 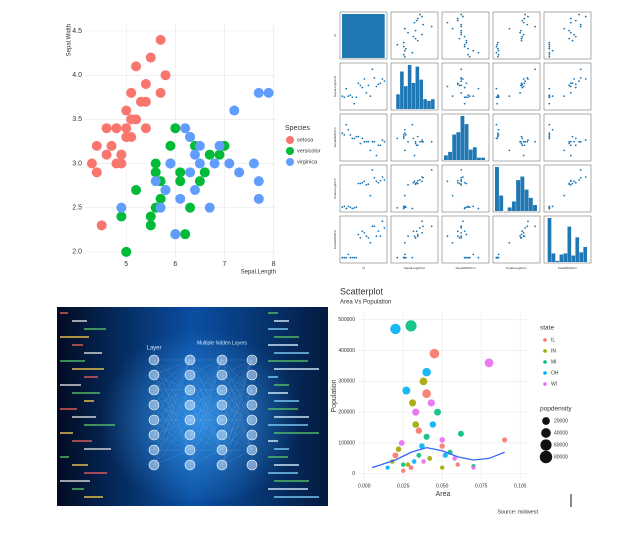 What do you see at coordinates (77, 252) in the screenshot?
I see `y-tick-label: 2.0` at bounding box center [77, 252].